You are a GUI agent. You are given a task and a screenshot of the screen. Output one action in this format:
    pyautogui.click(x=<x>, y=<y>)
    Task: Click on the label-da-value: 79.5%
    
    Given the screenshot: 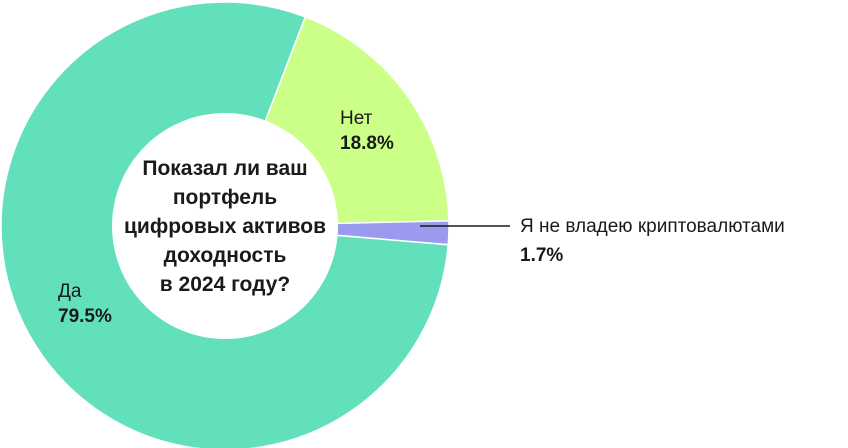 What is the action you would take?
    pyautogui.click(x=85, y=316)
    